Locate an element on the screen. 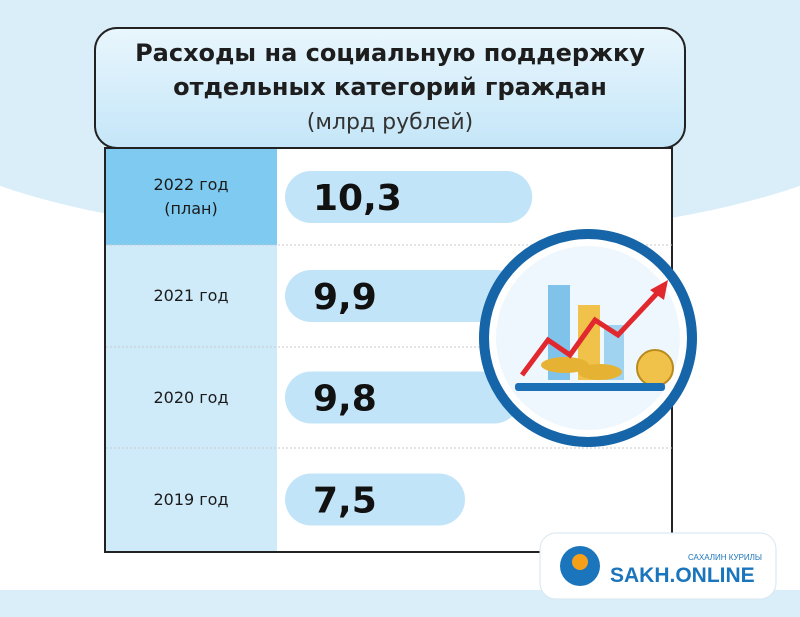  category-text: 2019 год is located at coordinates (191, 499).